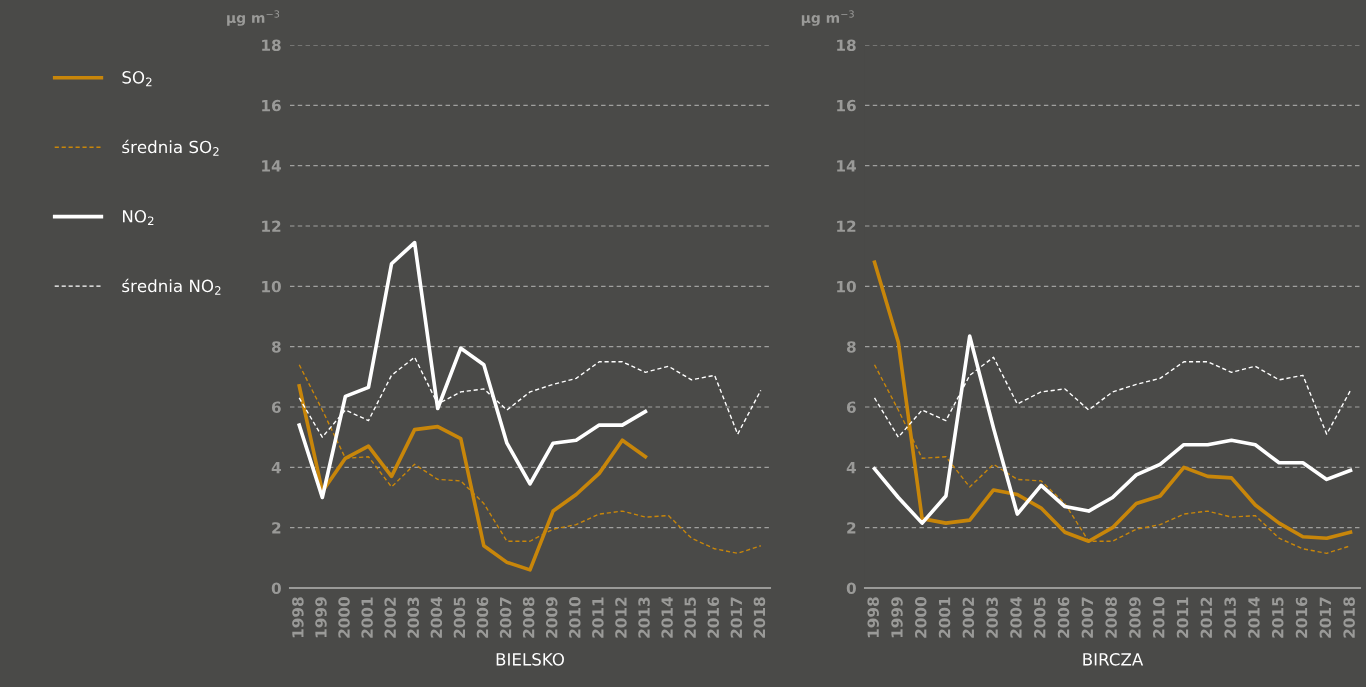  I want to click on legend-label: SO$_{2}$, so click(137, 79).